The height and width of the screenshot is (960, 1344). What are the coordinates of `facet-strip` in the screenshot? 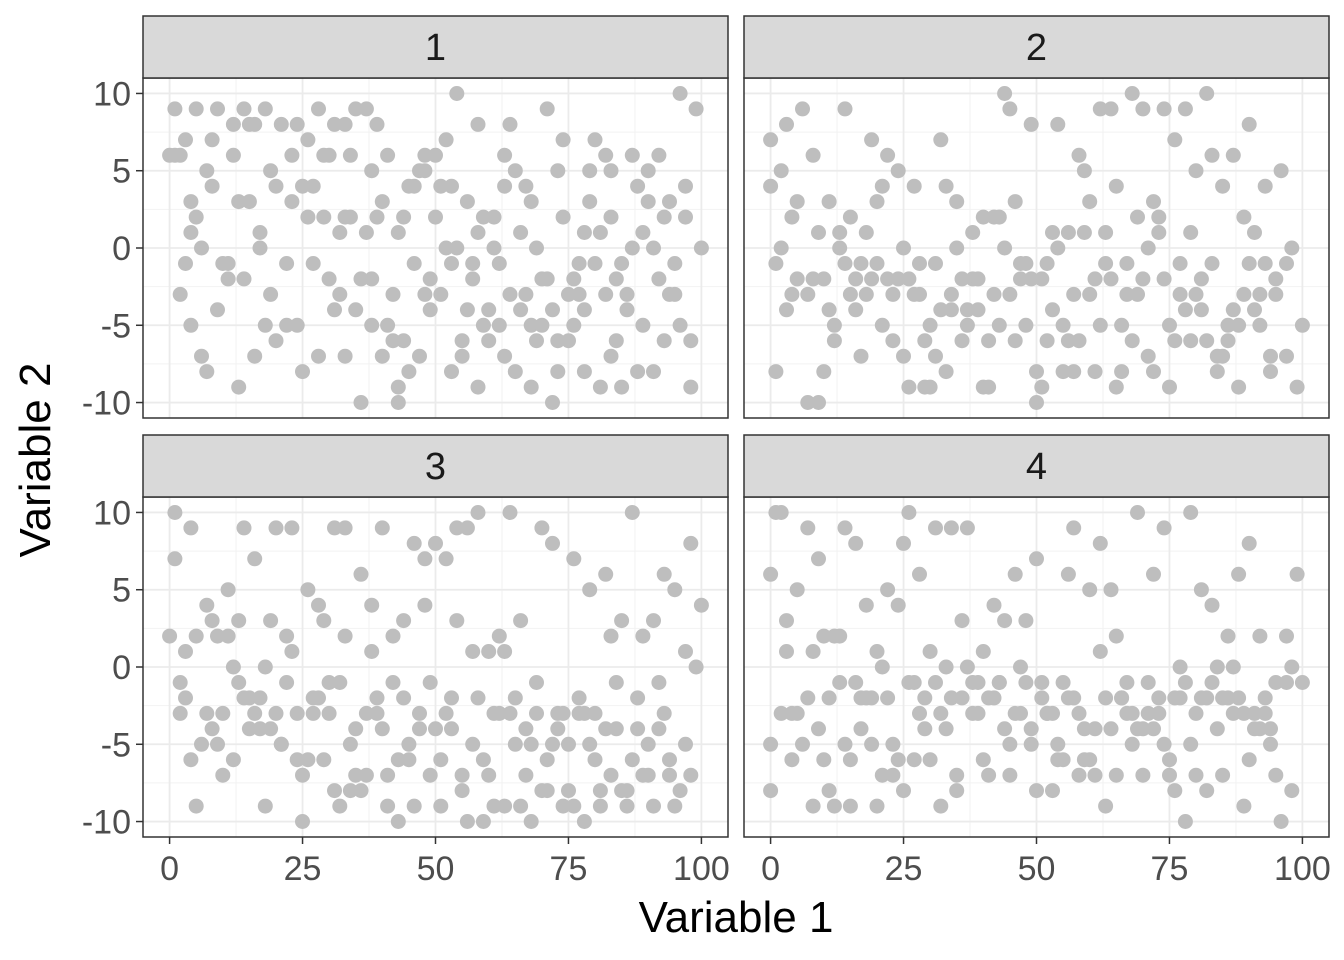 It's located at (435, 466).